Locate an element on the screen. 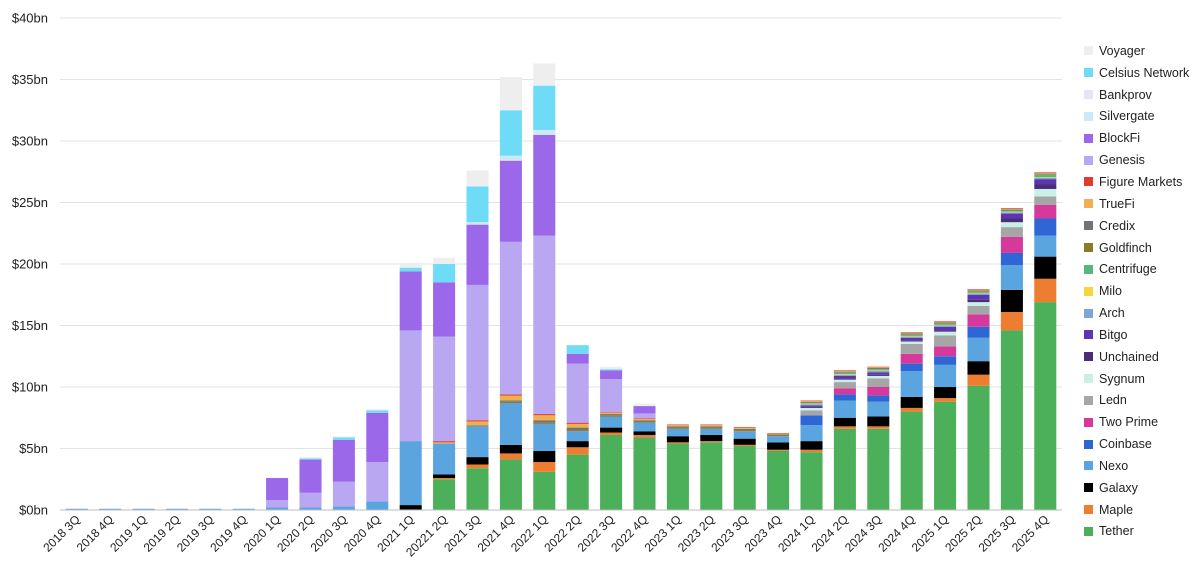 Image resolution: width=1199 pixels, height=574 pixels. y-tick-label: $40bn is located at coordinates (30, 18).